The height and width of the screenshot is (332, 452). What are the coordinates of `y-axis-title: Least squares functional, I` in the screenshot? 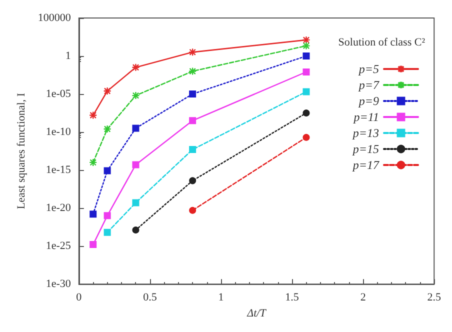 It's located at (22, 151).